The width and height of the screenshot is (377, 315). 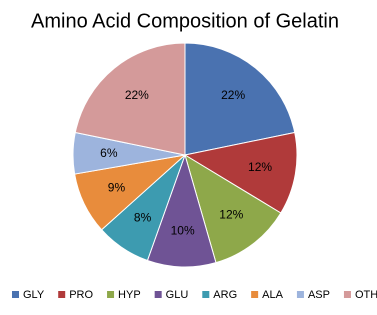 What do you see at coordinates (129, 295) in the screenshot?
I see `legend-label: HYP` at bounding box center [129, 295].